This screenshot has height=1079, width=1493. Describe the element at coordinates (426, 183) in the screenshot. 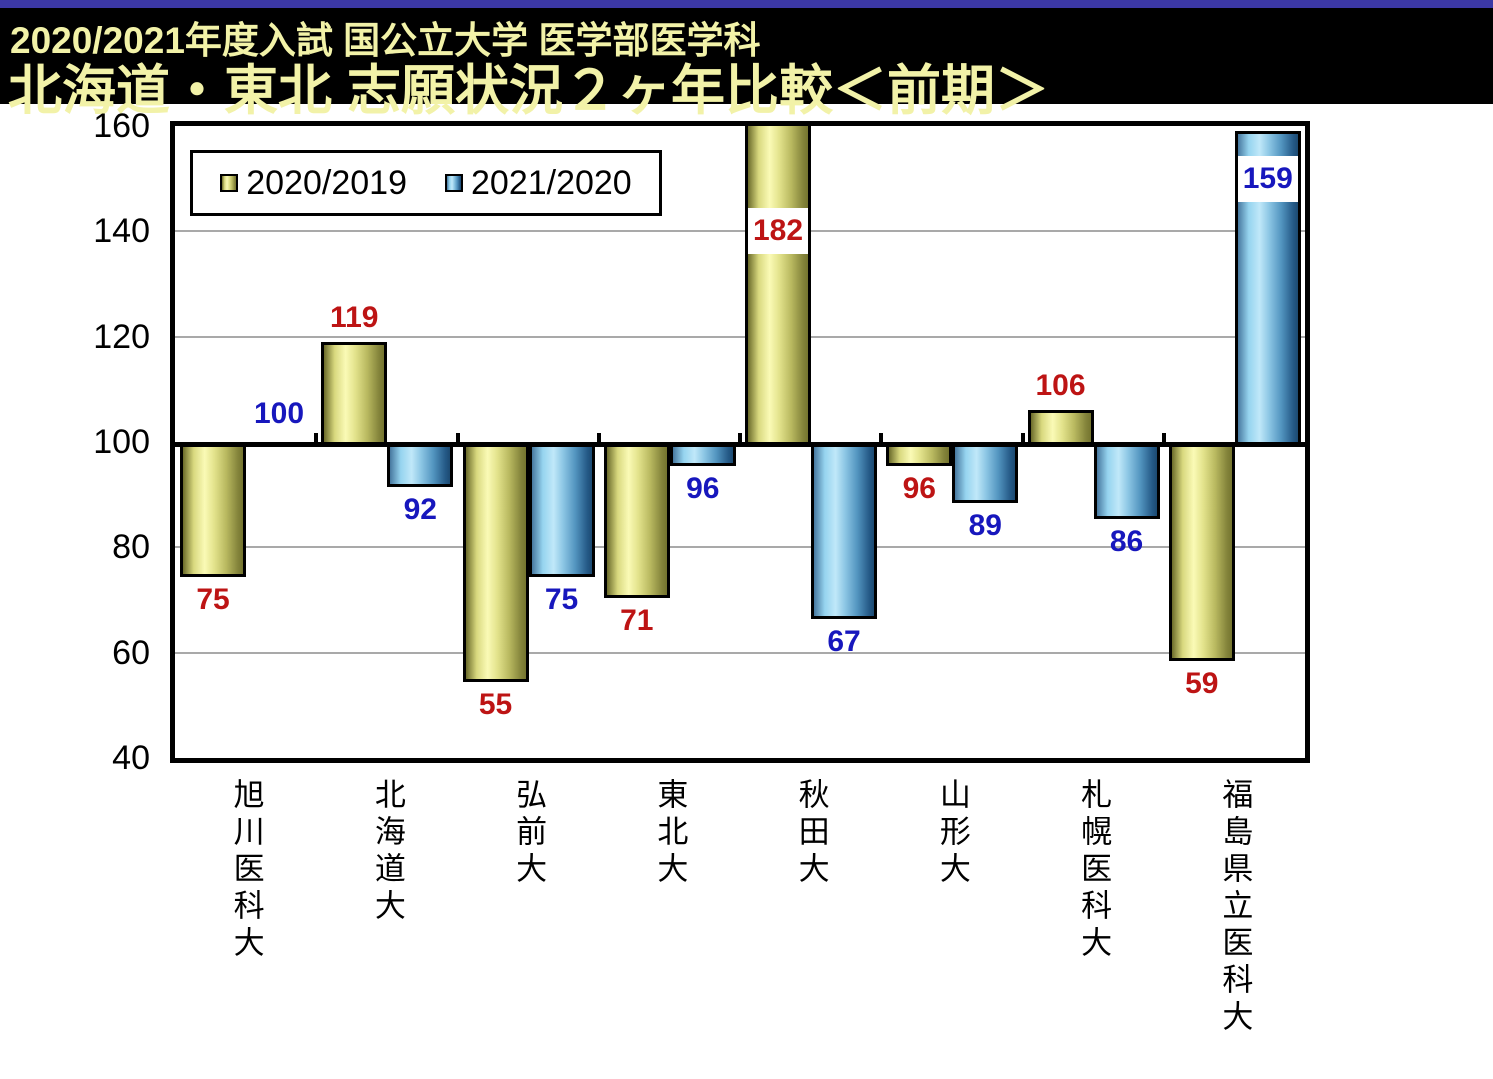

I see `legend: 2020/2019 2021/2020` at that location.